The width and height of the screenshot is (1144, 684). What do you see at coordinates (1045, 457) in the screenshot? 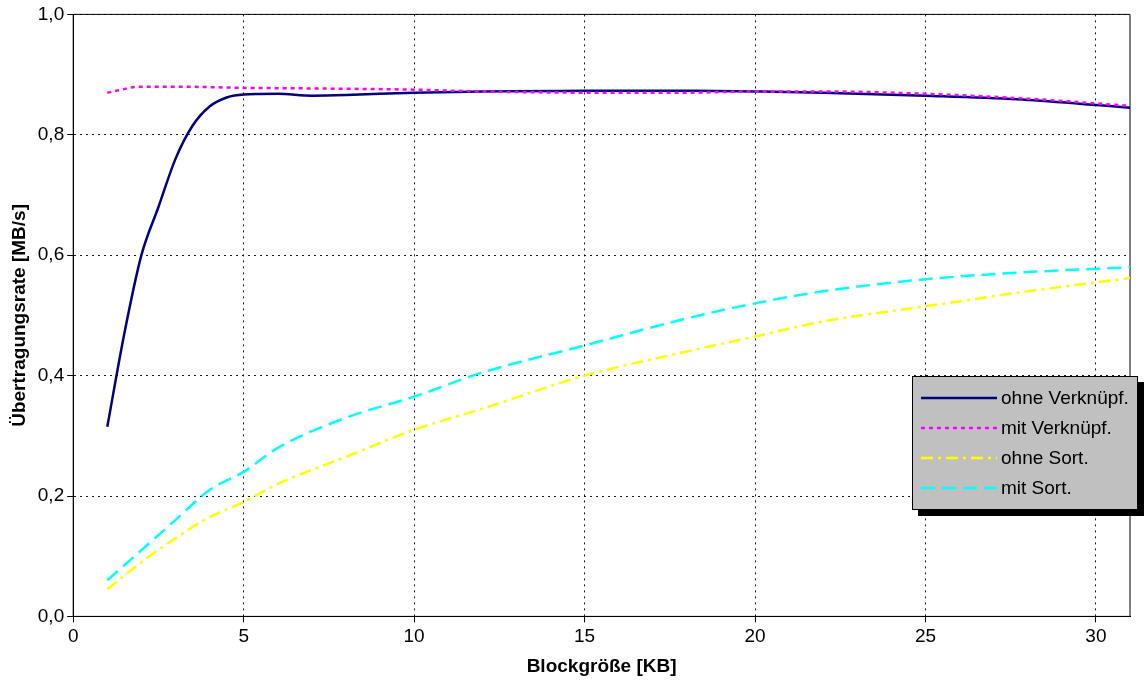
I see `legend-label: ohne Sort.` at bounding box center [1045, 457].